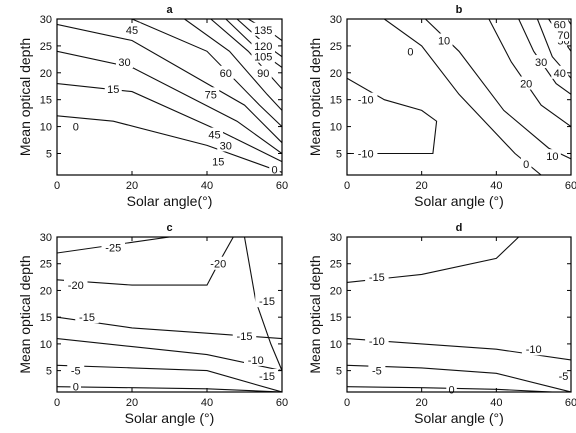  Describe the element at coordinates (459, 228) in the screenshot. I see `panel-title: d` at that location.